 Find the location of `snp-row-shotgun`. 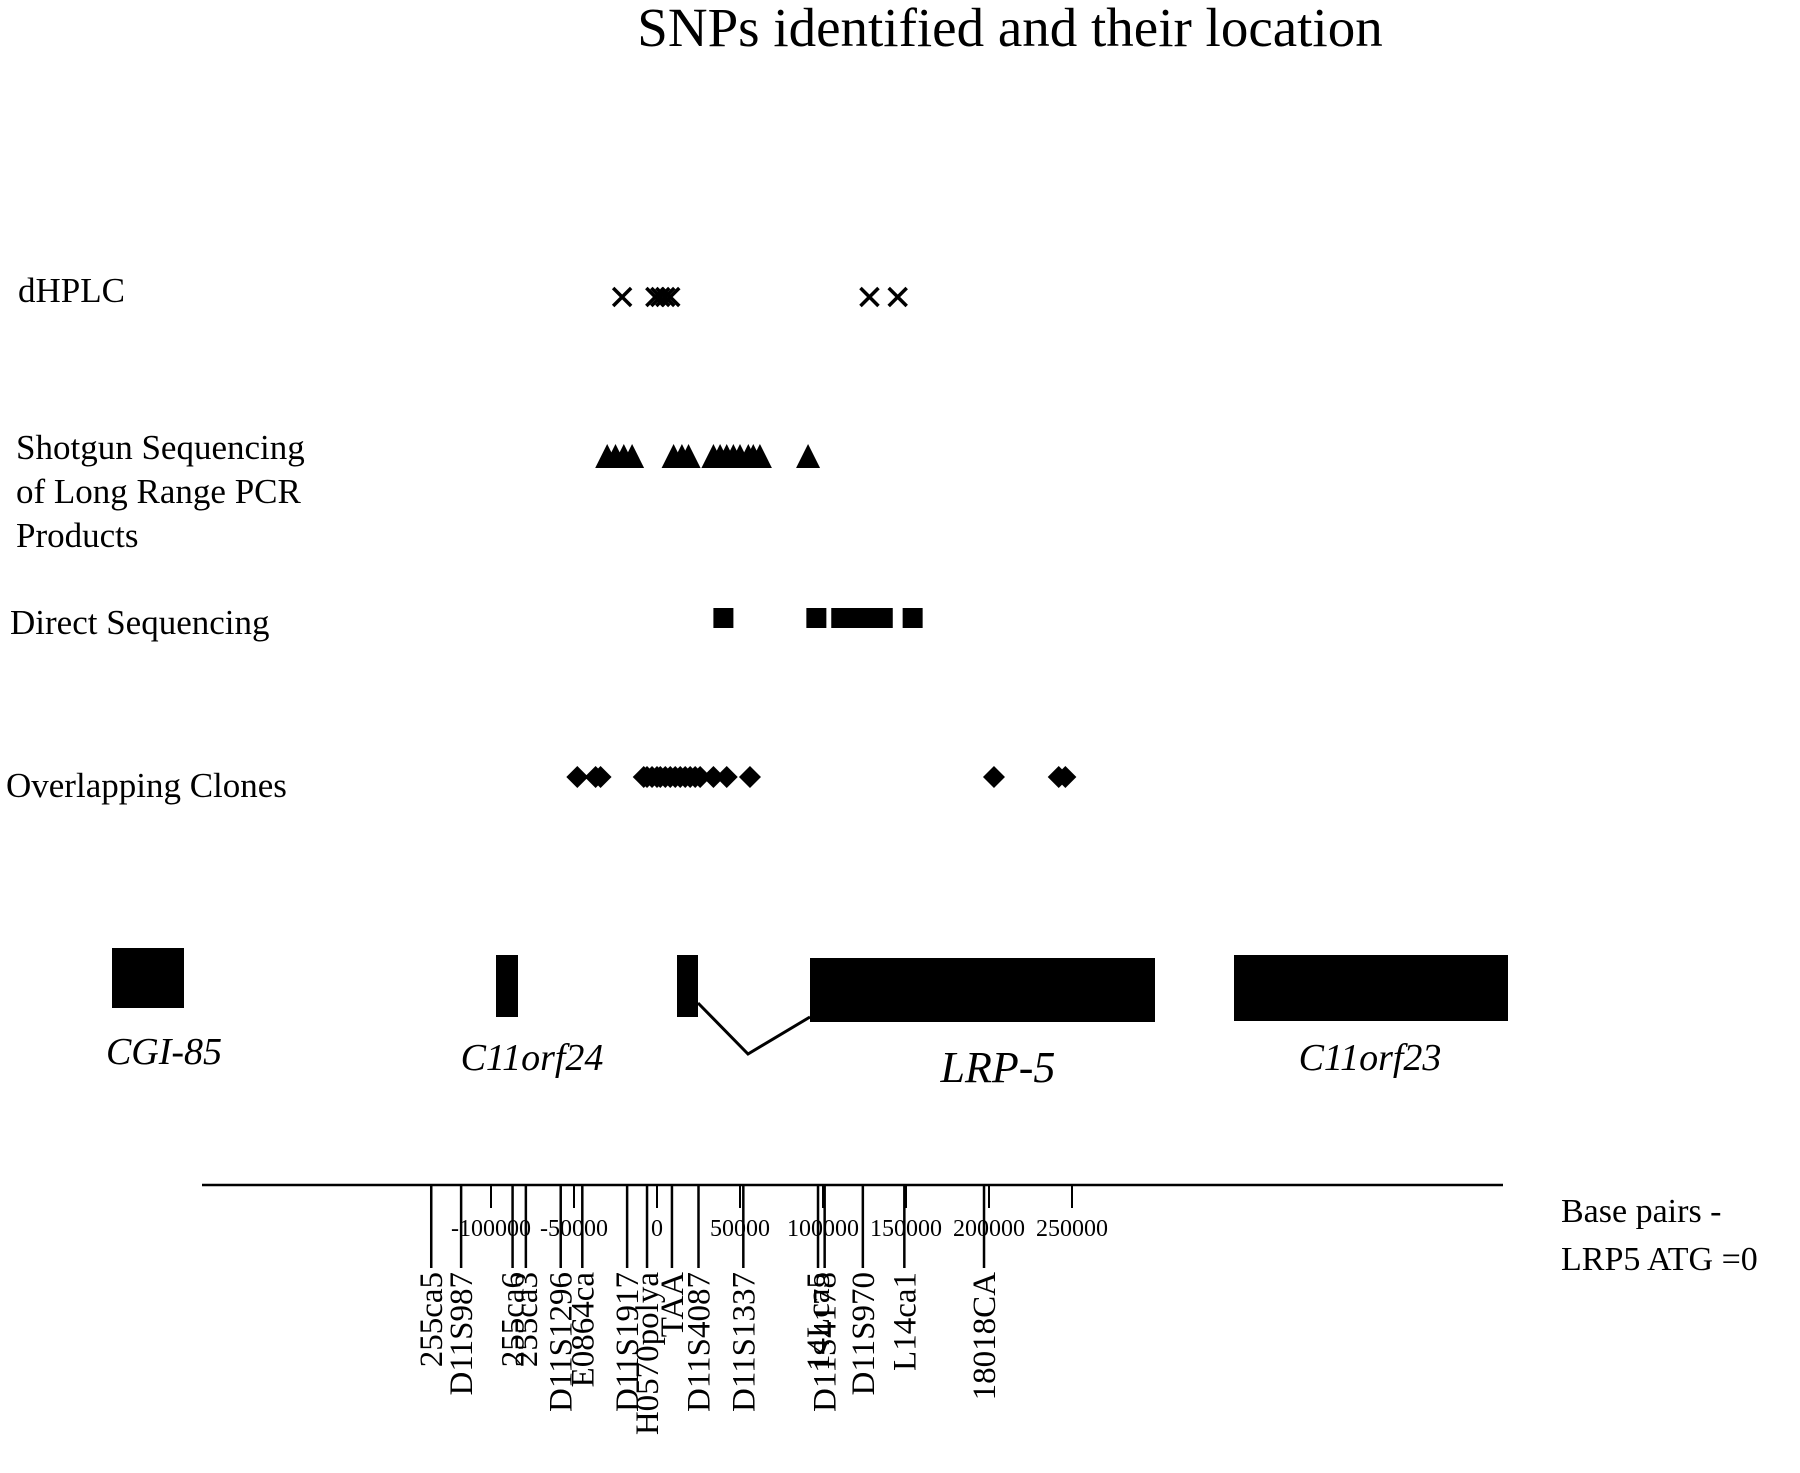

snp-row-shotgun is located at coordinates (708, 456).